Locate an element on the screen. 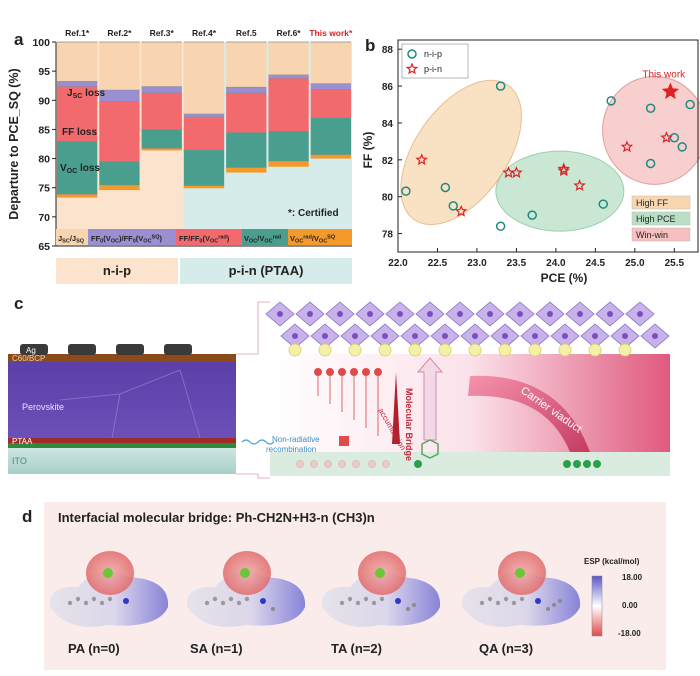  b-y-tick-label: 78 is located at coordinates (388, 235).